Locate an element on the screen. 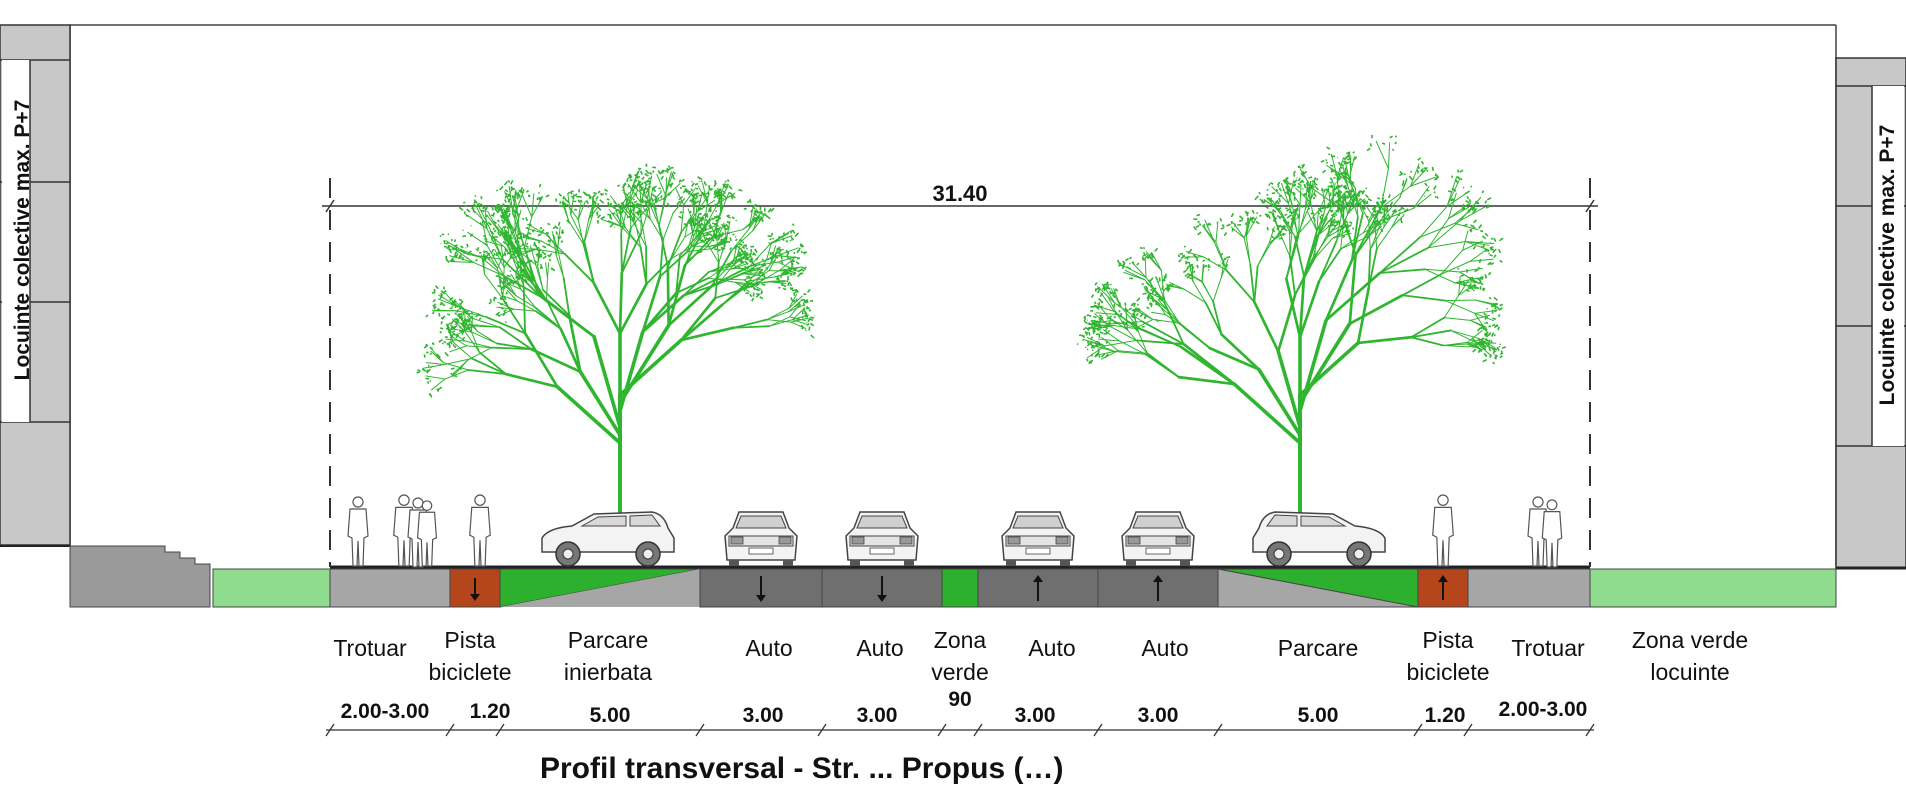 The height and width of the screenshot is (786, 1906). label-zona-verde-locuinte: Zona verde locuinte is located at coordinates (1690, 656).